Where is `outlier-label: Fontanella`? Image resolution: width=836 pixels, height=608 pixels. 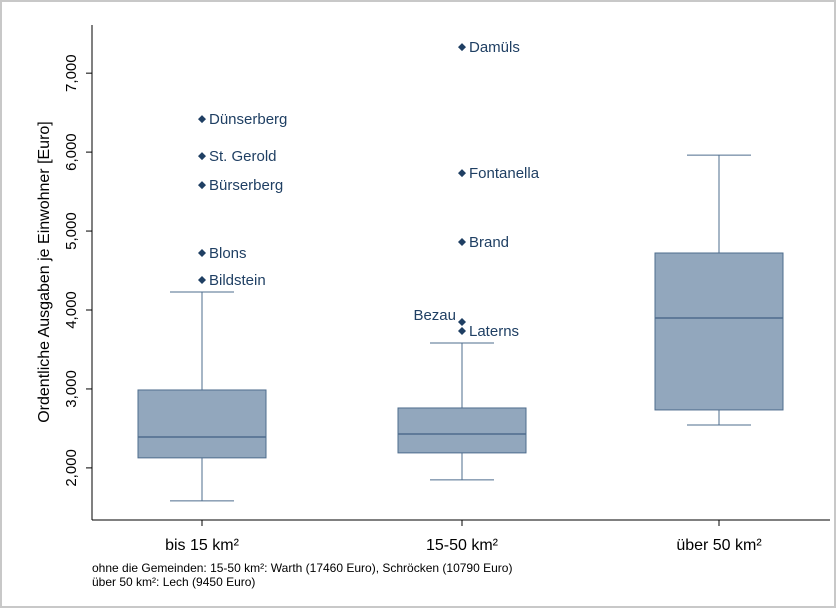 outlier-label: Fontanella is located at coordinates (504, 173).